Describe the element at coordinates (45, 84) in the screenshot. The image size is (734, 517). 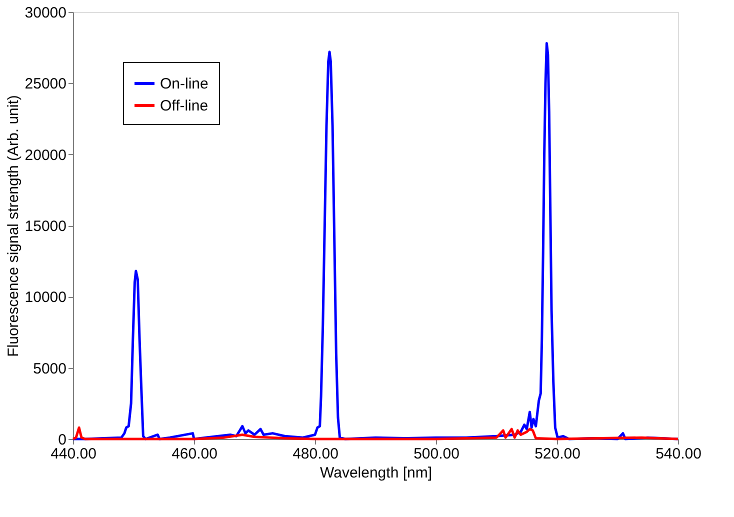
I see `y-tick-label: 25000` at that location.